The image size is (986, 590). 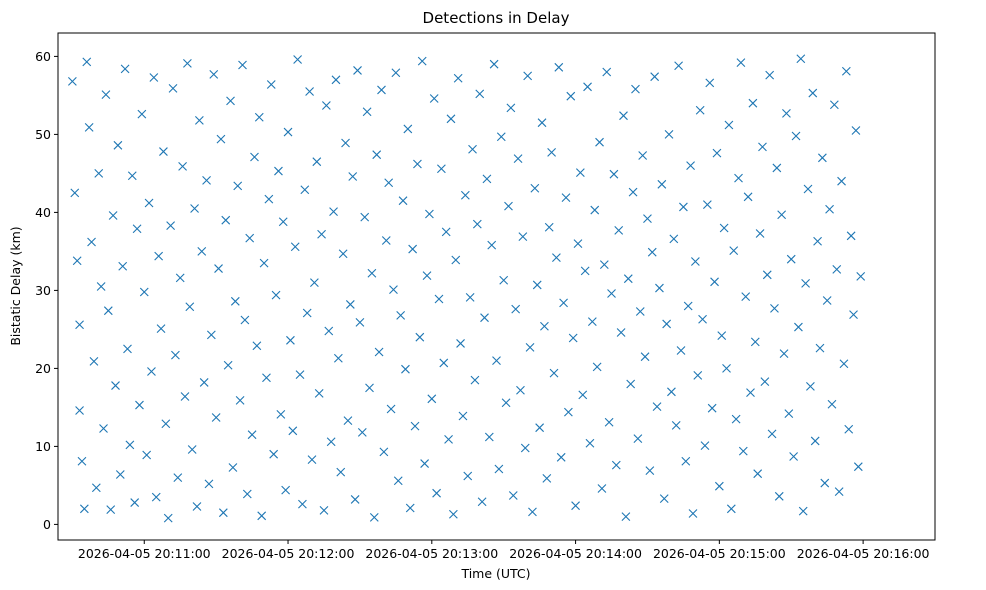 I want to click on x-tick-label-0: 2026-04-05 20:11:00, so click(x=144, y=553).